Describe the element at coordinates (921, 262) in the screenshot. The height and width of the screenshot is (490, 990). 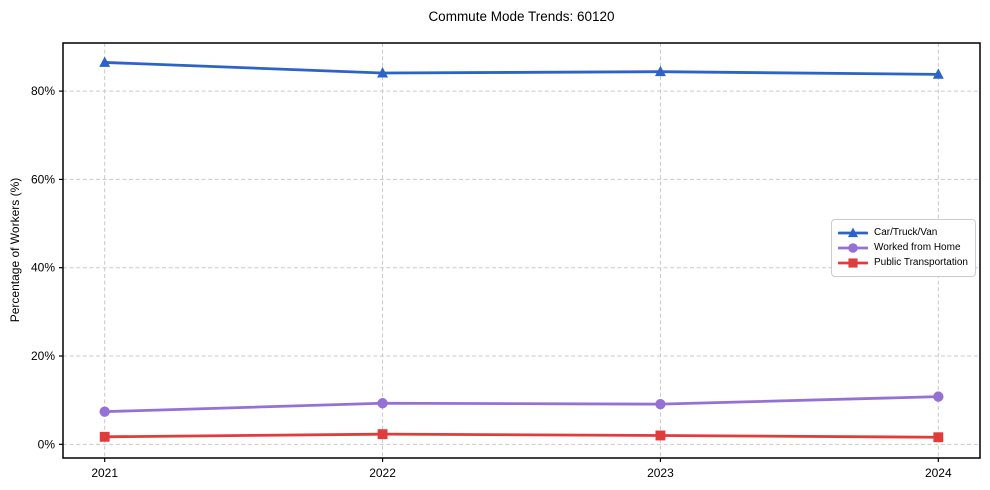
I see `legend-label: Public Transportation` at that location.